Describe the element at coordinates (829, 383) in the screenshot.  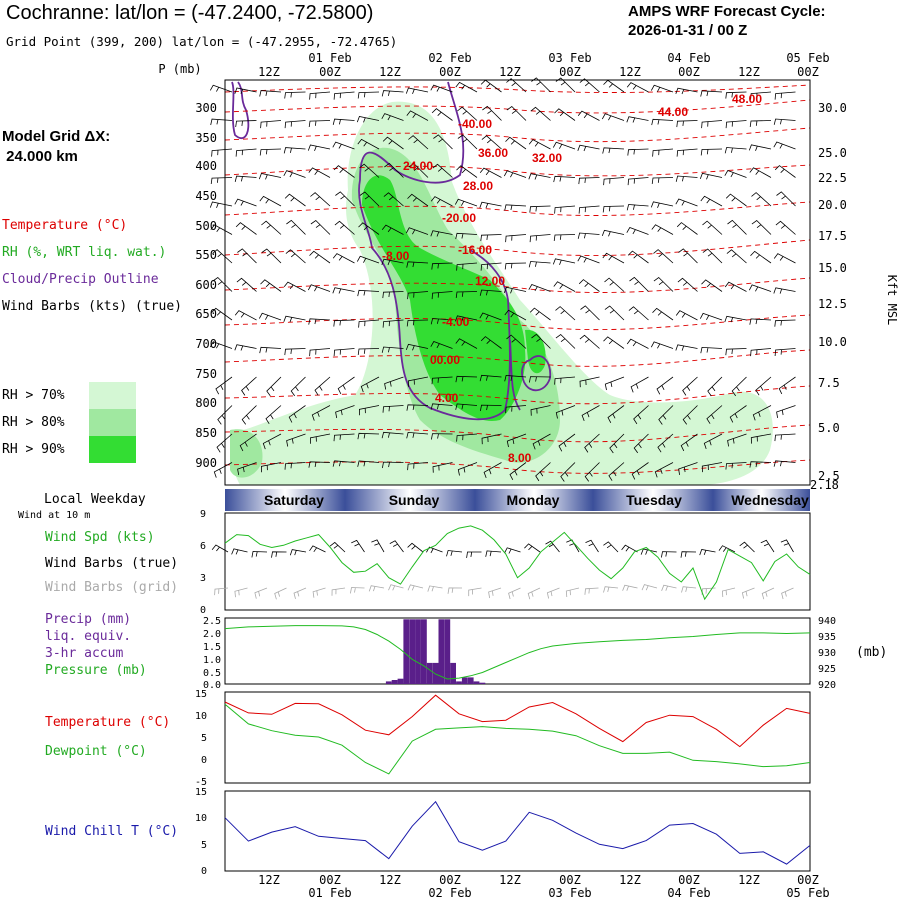
I see `kft-tick: 7.5` at that location.